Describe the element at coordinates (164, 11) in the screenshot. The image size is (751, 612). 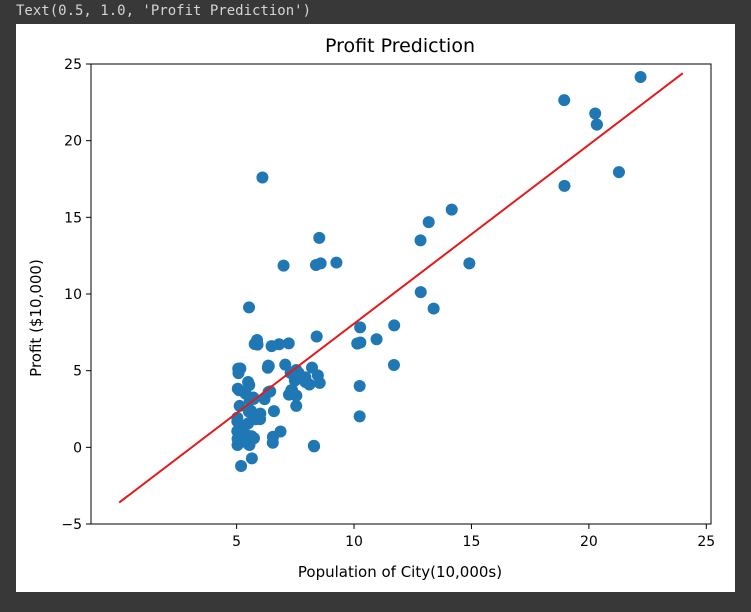
I see `output-text-repr: Text(0.5, 1.0, 'Profit Prediction')` at that location.